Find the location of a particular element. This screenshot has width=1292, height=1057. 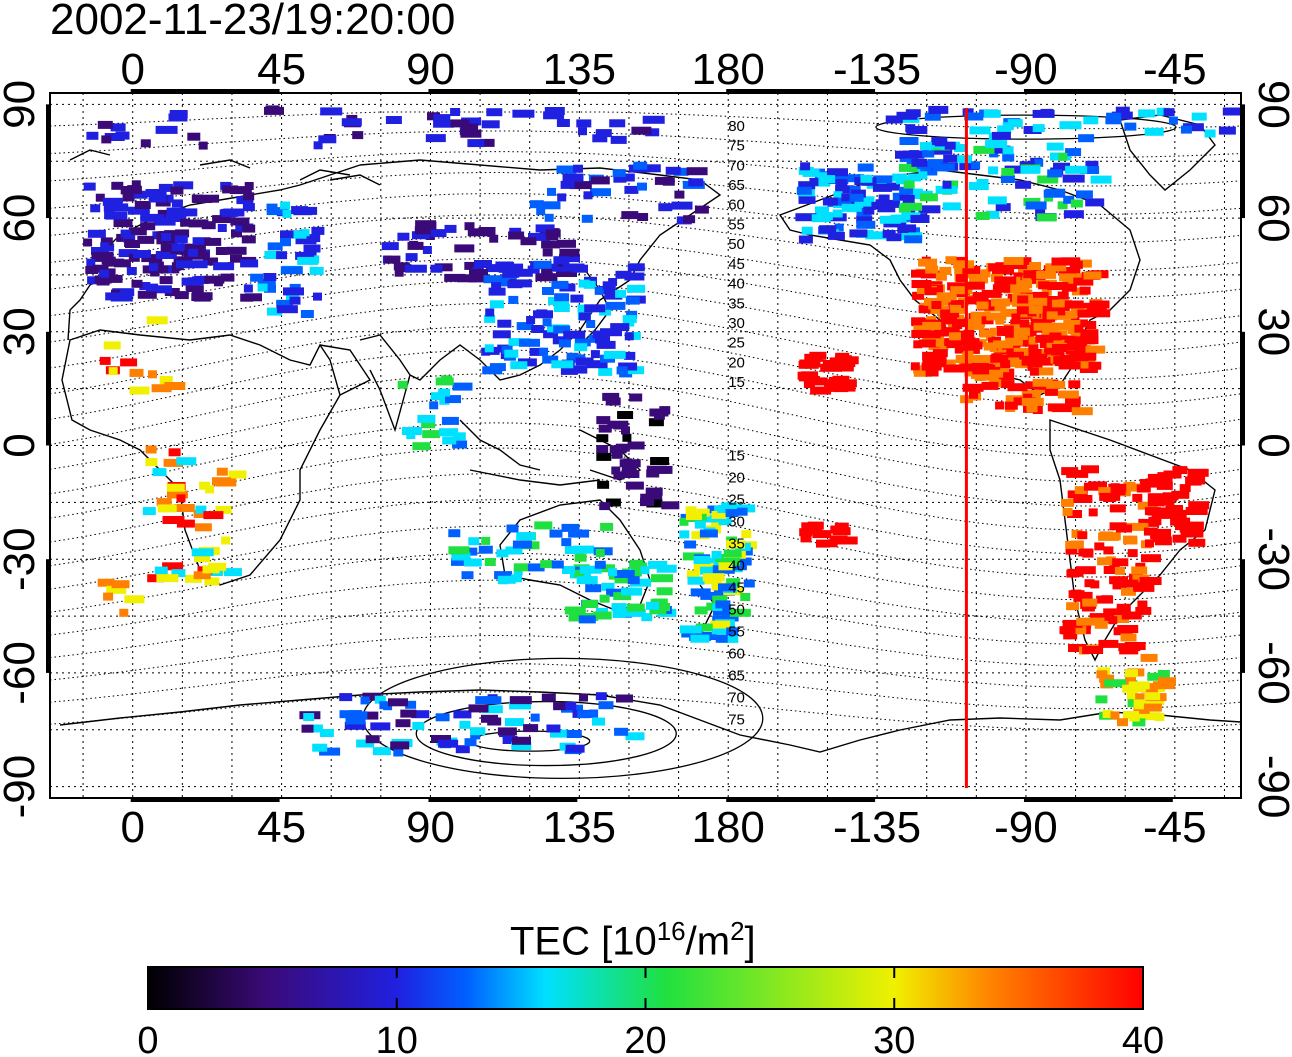

contour-label: 75 is located at coordinates (736, 719).